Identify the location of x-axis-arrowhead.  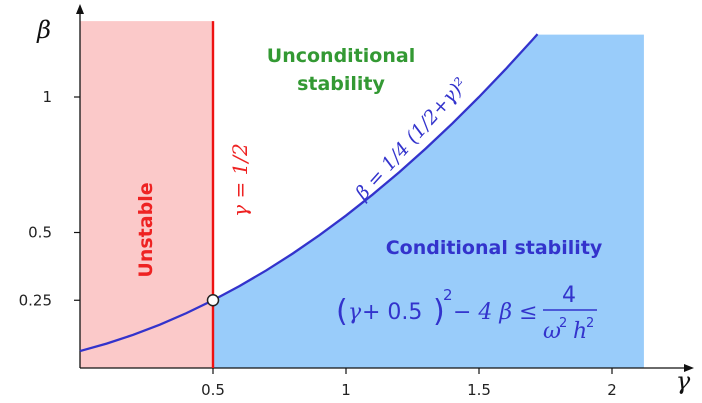
(689, 368).